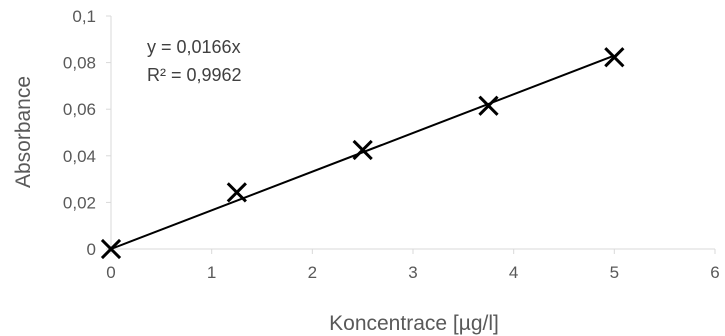 Image resolution: width=725 pixels, height=336 pixels. I want to click on x-tick-label: 4, so click(513, 272).